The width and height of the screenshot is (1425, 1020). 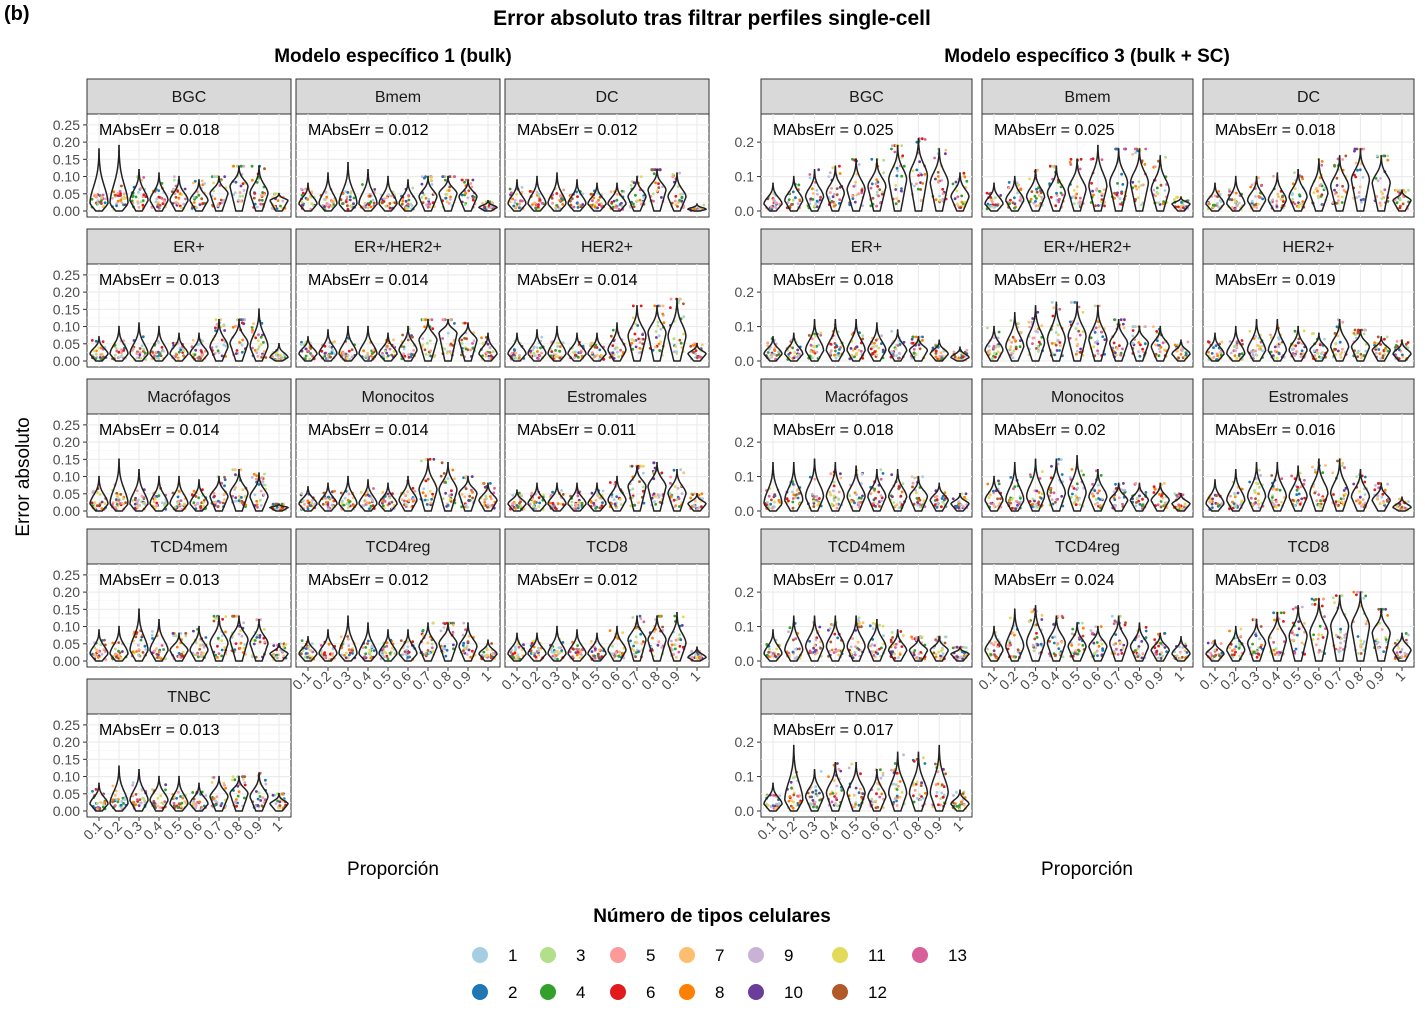 What do you see at coordinates (66, 344) in the screenshot?
I see `y-tick-label: 0.05` at bounding box center [66, 344].